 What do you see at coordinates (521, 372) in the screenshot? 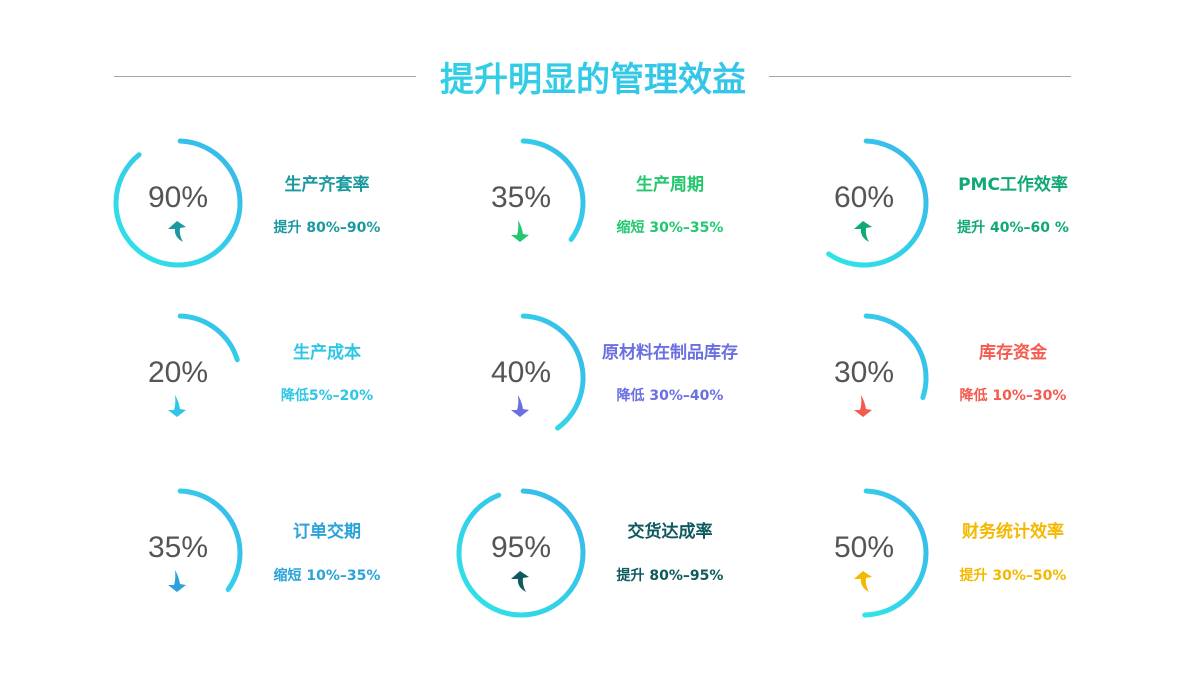
I see `percent-value: 40%` at bounding box center [521, 372].